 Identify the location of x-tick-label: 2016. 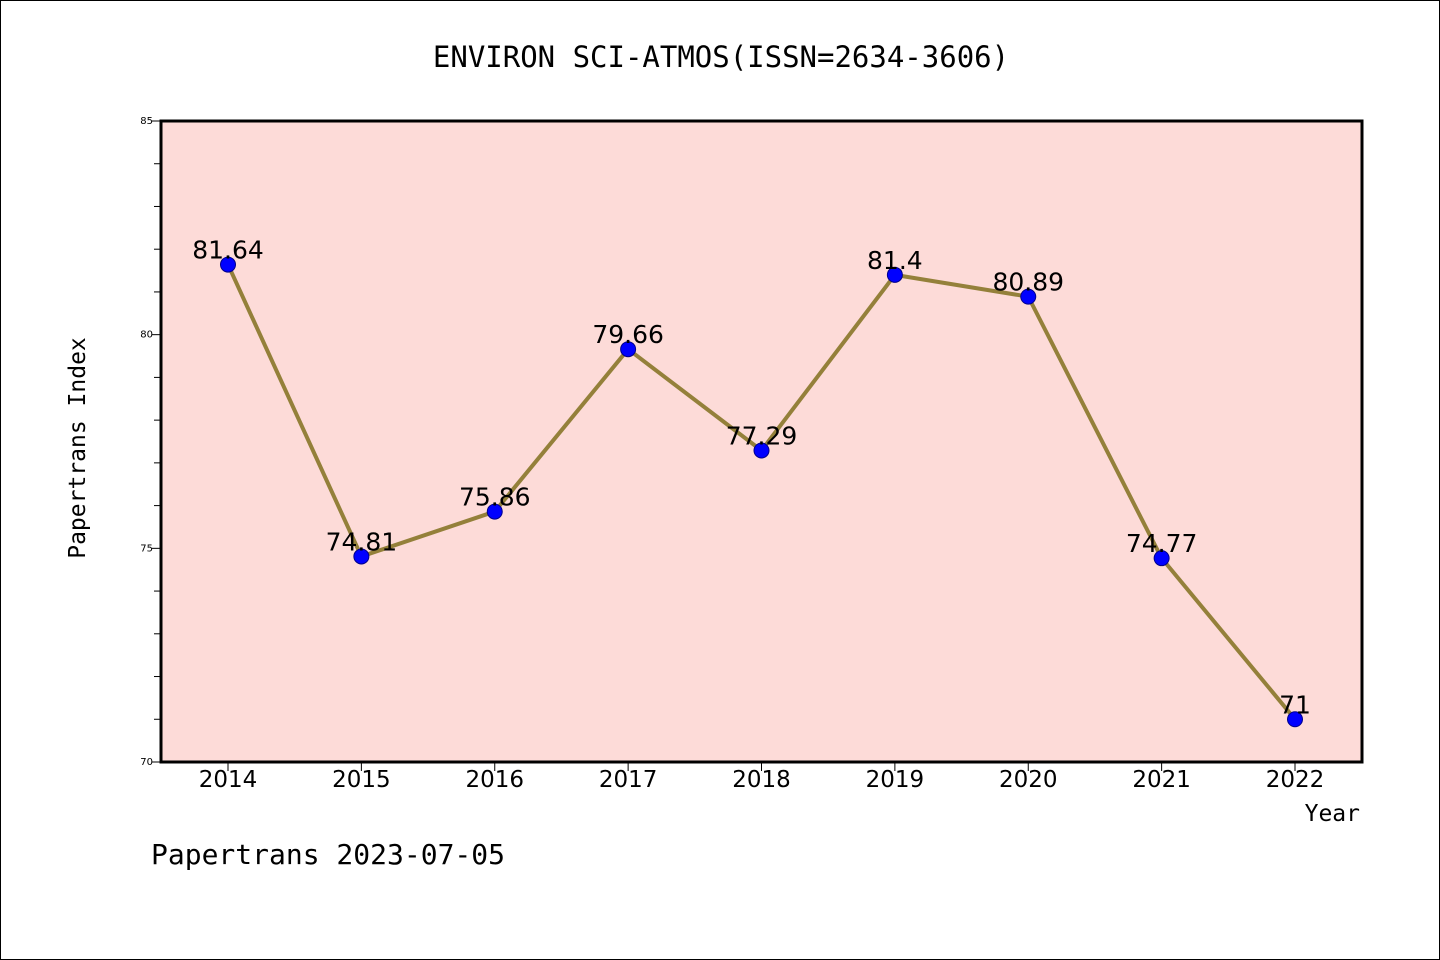
(494, 780).